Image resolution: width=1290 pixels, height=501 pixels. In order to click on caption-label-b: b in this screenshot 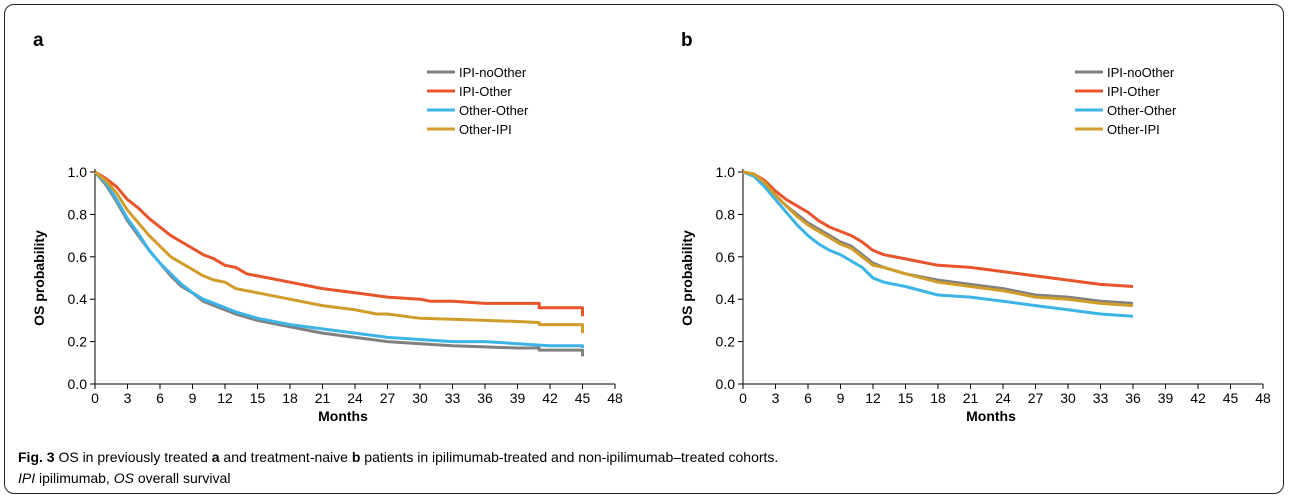, I will do `click(356, 457)`.